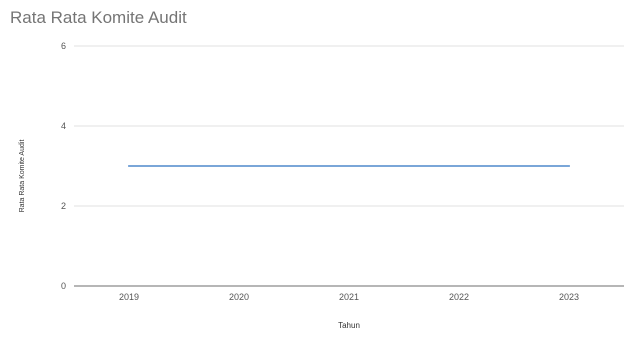 Image resolution: width=625 pixels, height=340 pixels. I want to click on y-tick-label: 6, so click(63, 46).